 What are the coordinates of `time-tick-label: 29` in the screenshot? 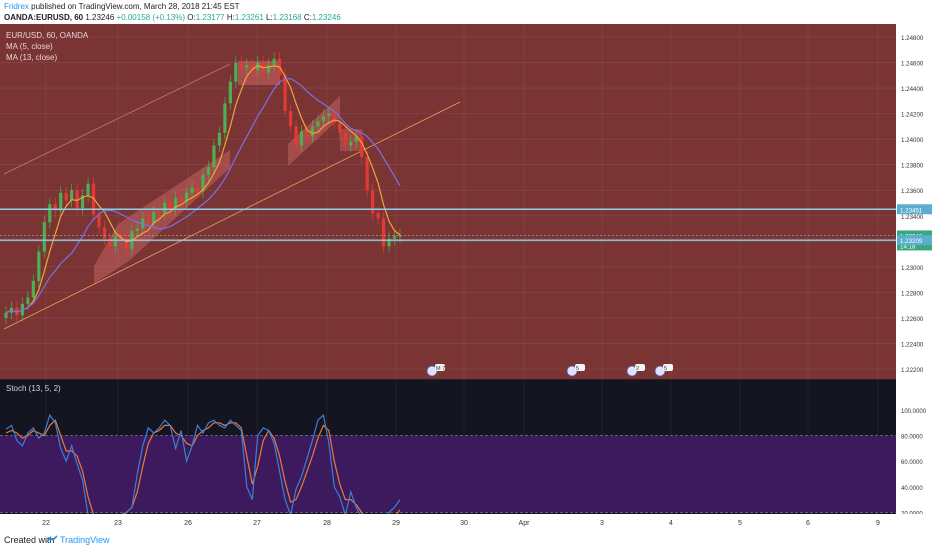 It's located at (396, 523).